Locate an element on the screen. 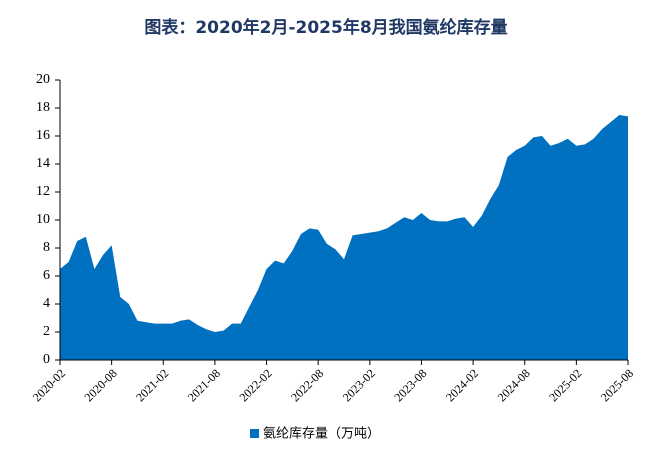  x-tick-label: 2021-08 is located at coordinates (204, 385).